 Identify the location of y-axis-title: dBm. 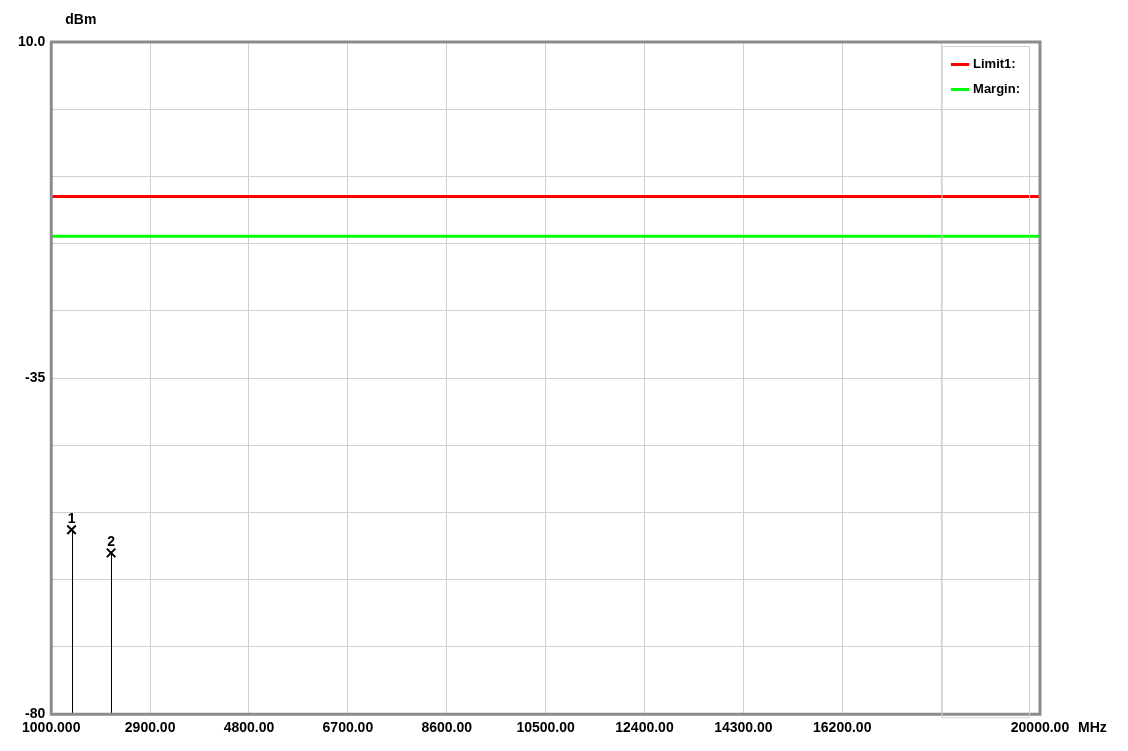
(81, 18).